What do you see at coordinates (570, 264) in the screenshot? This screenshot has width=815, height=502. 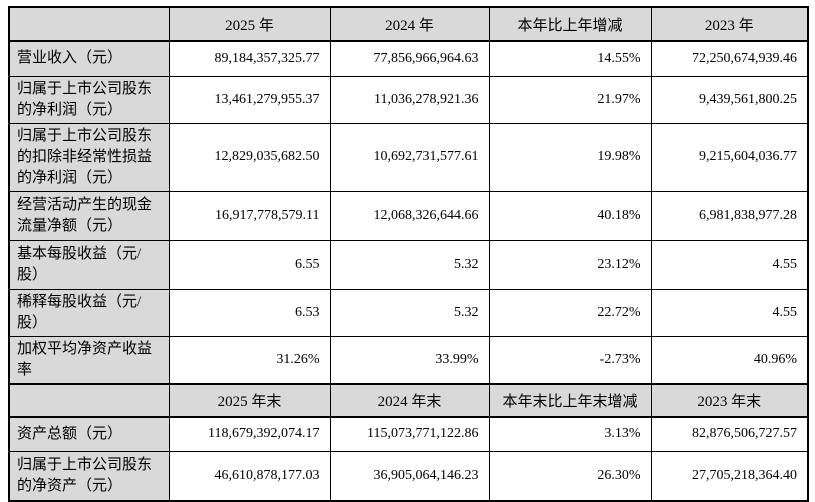 I see `value-yoy-change: 23.12%` at bounding box center [570, 264].